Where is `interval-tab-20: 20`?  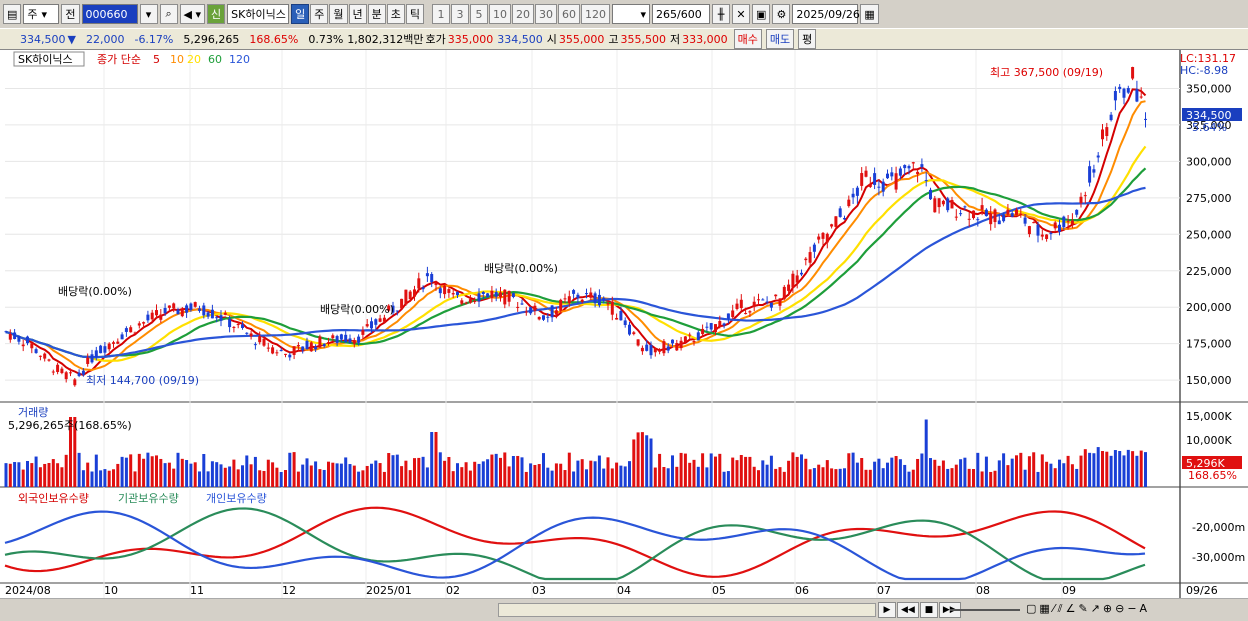 interval-tab-20: 20 is located at coordinates (523, 14).